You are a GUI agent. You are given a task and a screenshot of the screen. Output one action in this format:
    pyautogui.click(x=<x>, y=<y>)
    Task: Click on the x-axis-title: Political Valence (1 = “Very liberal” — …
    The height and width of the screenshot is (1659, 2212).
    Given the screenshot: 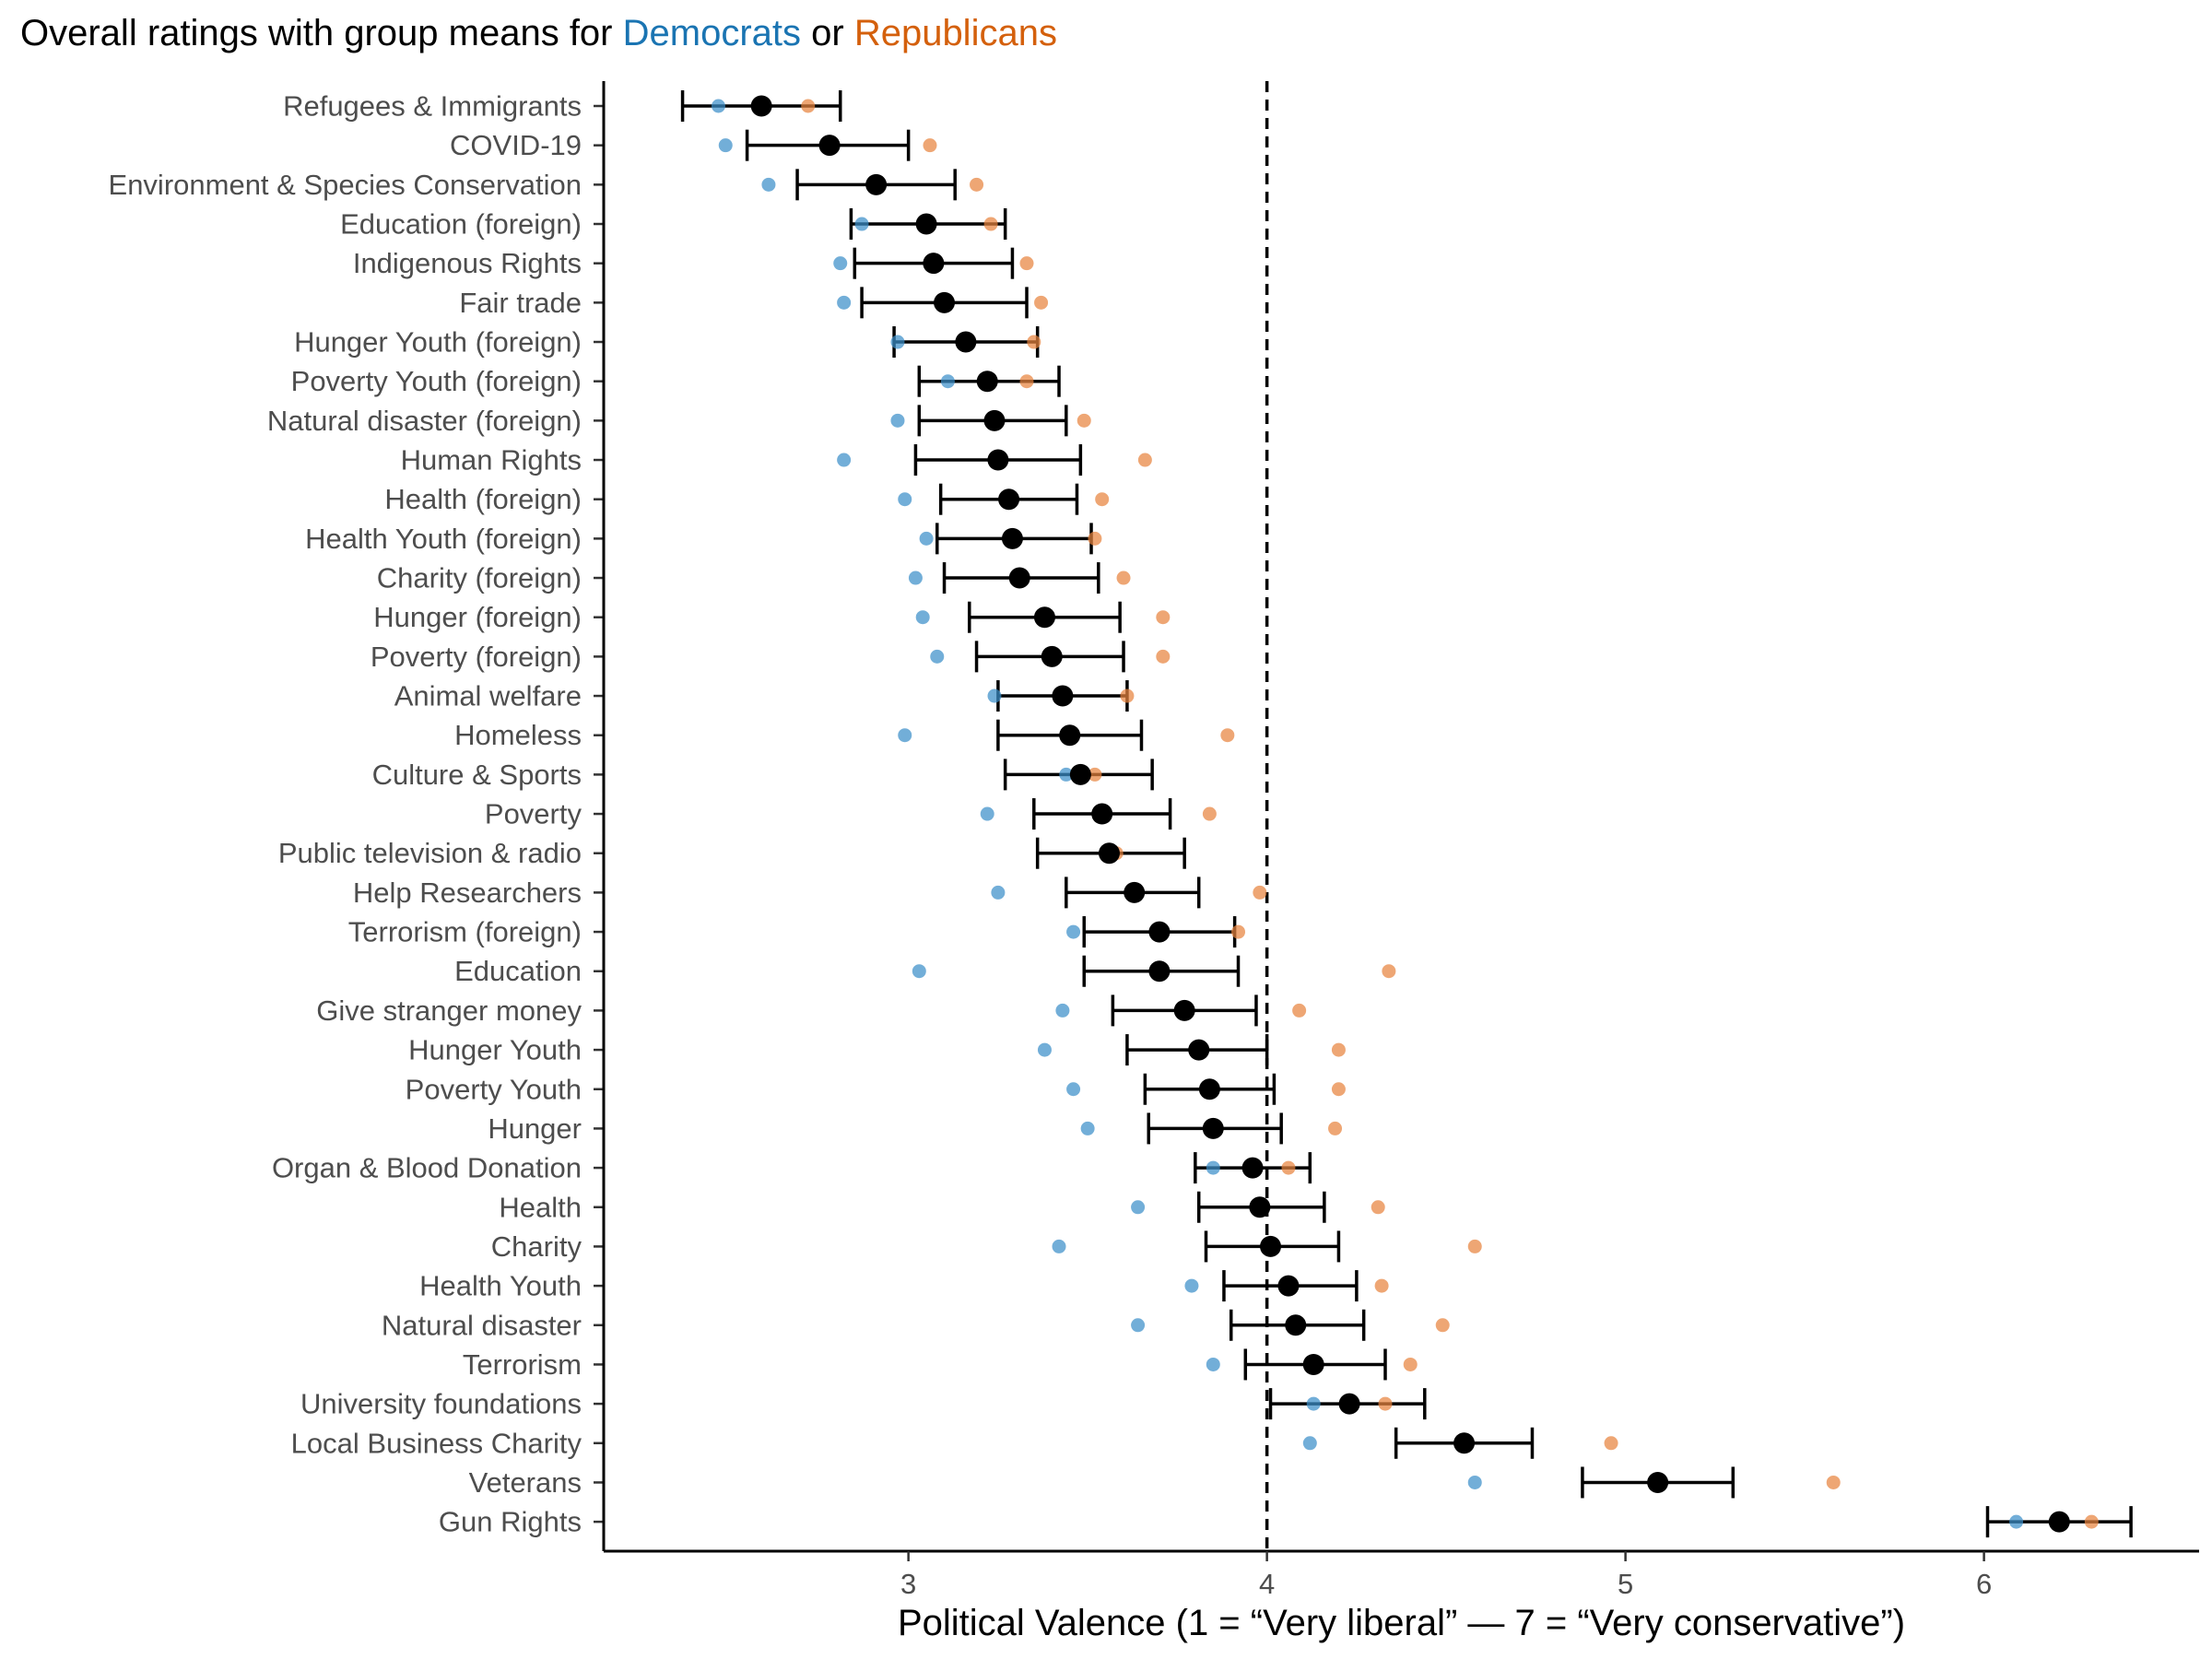 What is the action you would take?
    pyautogui.click(x=1401, y=1623)
    